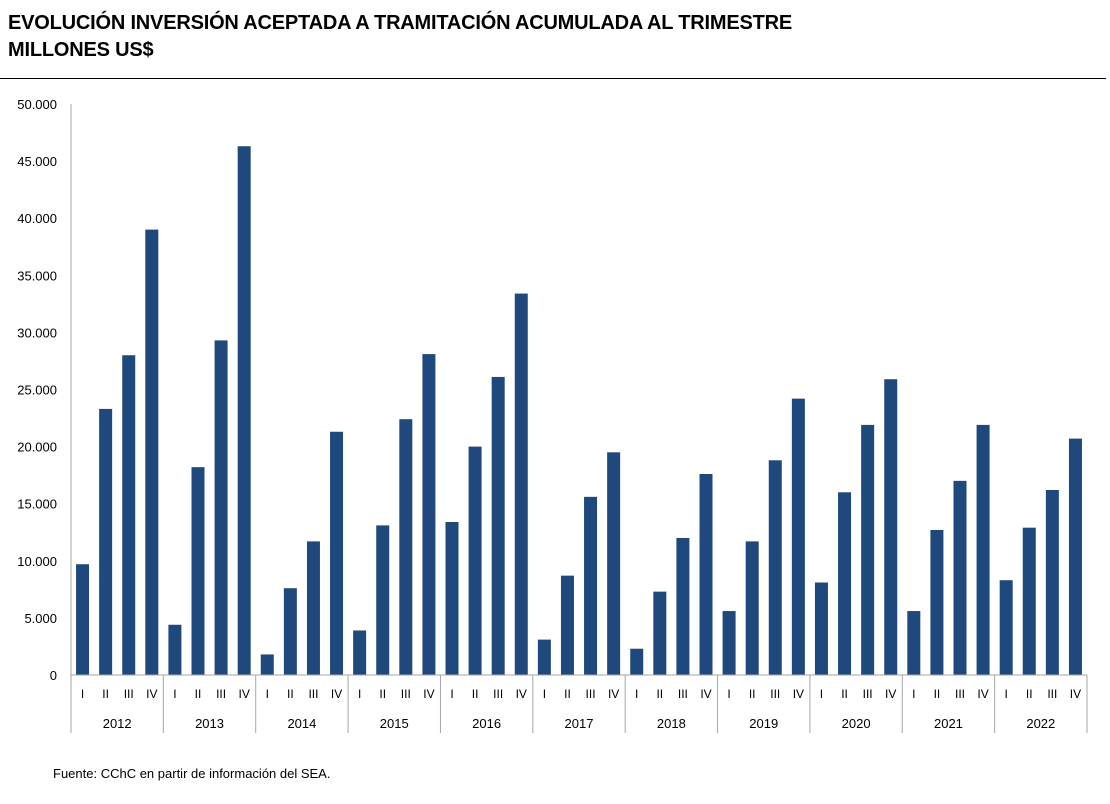 The width and height of the screenshot is (1110, 804). I want to click on title-line-2: MILLONES US$, so click(81, 50).